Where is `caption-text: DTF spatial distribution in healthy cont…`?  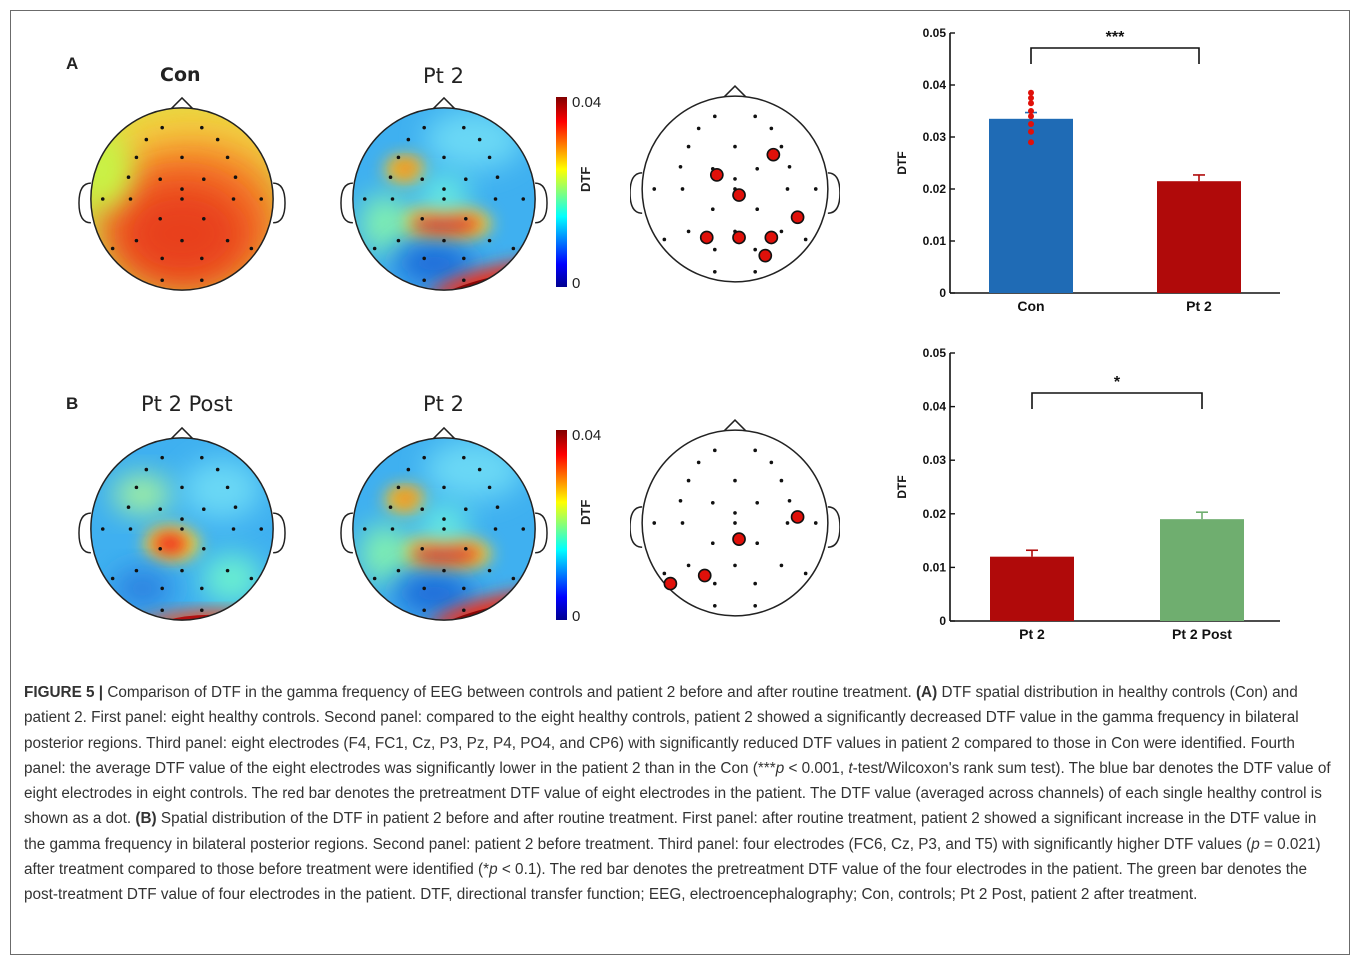
caption-text: DTF spatial distribution in healthy cont… is located at coordinates (661, 730).